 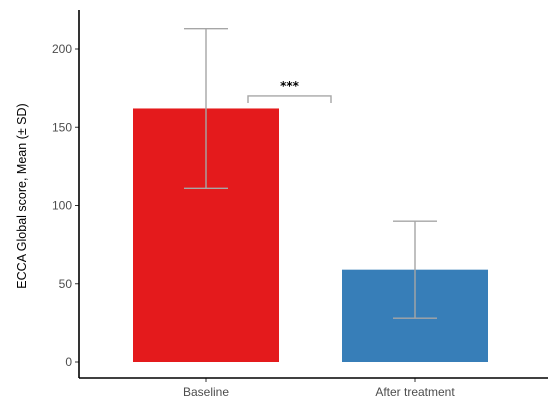 I want to click on significance-bracket, so click(x=289, y=99).